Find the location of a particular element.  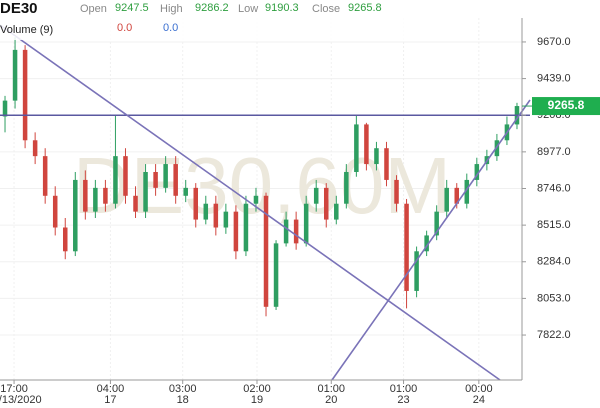

x-tick-sublabel: 18 is located at coordinates (183, 400).